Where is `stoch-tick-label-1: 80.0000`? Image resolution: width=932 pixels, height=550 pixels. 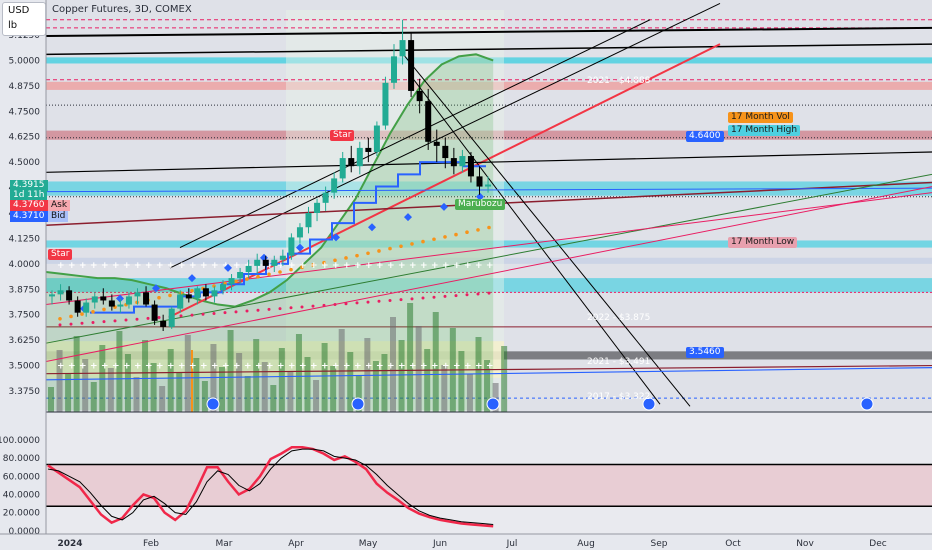 stoch-tick-label-1: 80.0000 is located at coordinates (21, 459).